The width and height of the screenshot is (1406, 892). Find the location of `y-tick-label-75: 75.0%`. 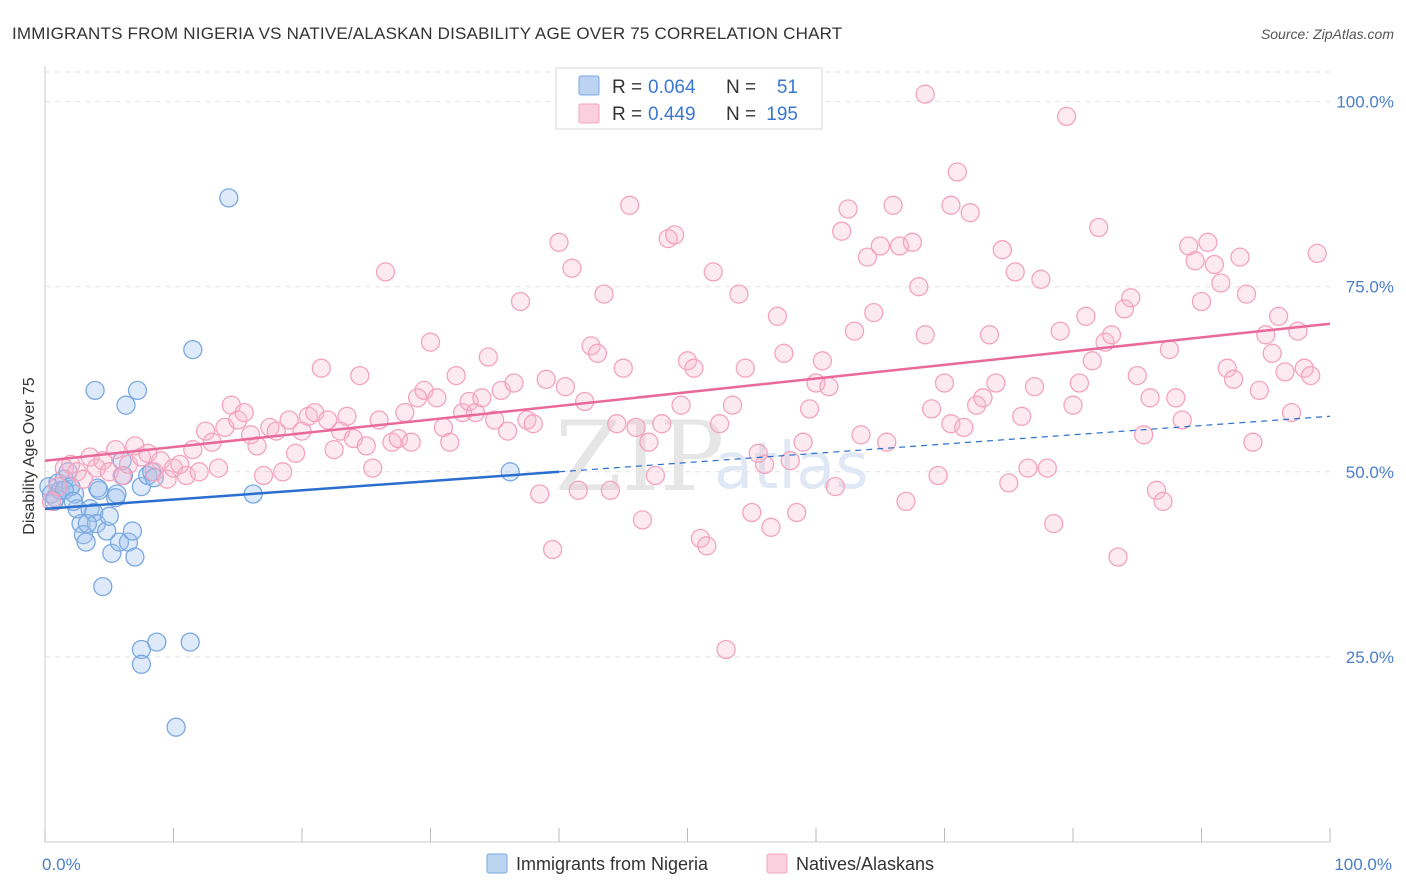

y-tick-label-75: 75.0% is located at coordinates (1370, 287).